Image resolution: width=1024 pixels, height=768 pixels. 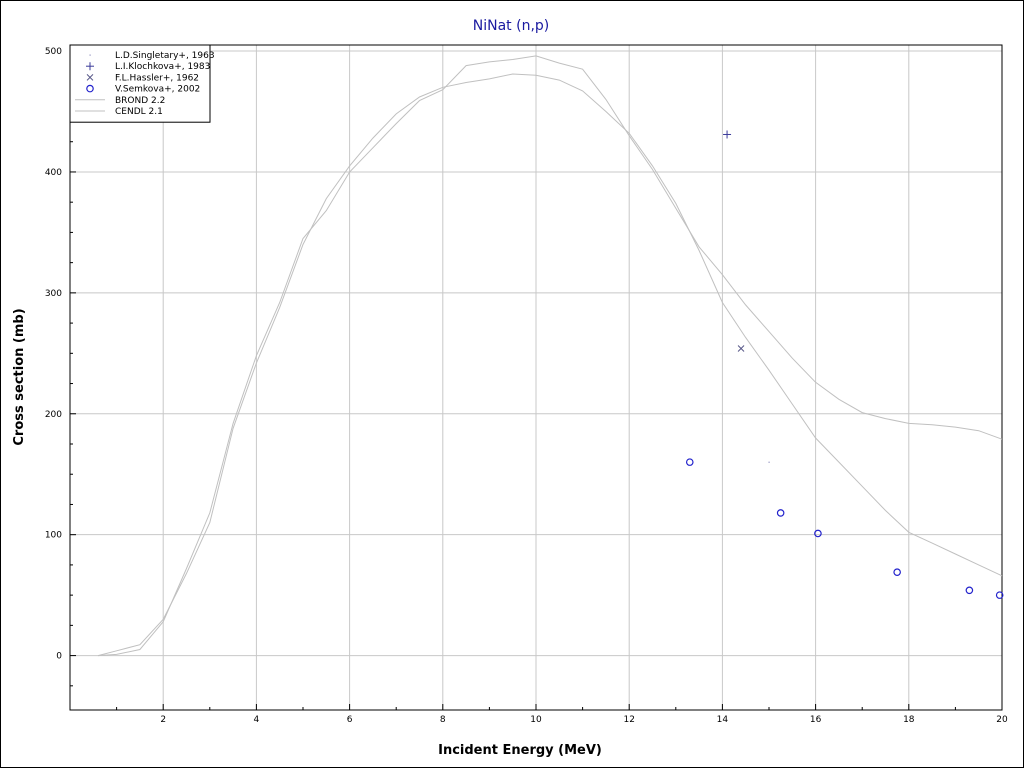 I want to click on x-tick-label: 2, so click(x=163, y=720).